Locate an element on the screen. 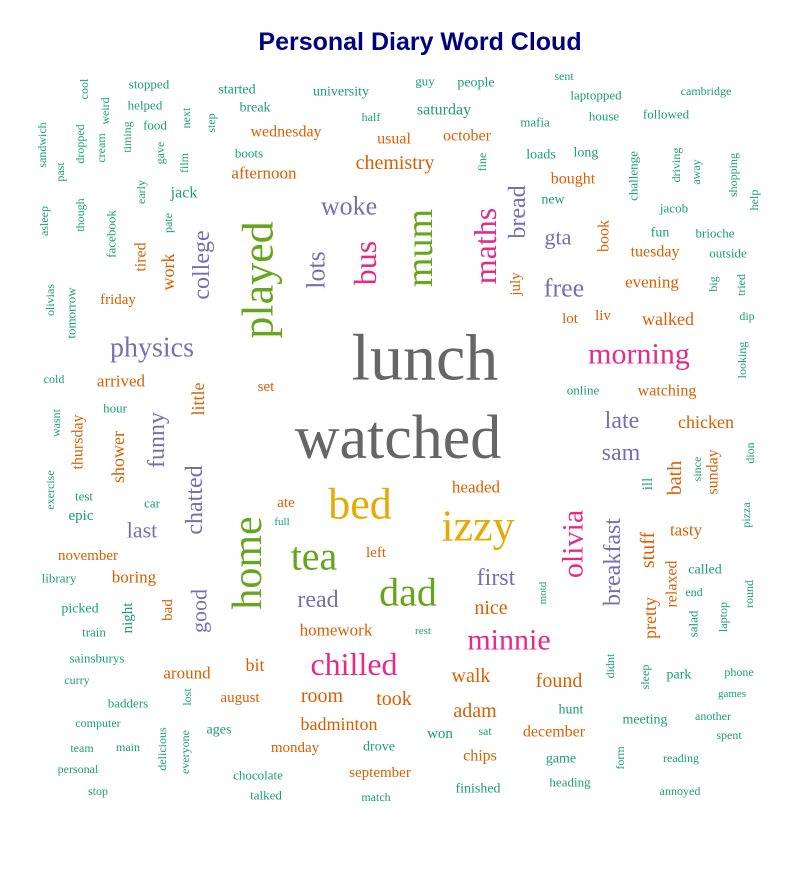 Image resolution: width=795 pixels, height=869 pixels. word-ages: ages is located at coordinates (219, 730).